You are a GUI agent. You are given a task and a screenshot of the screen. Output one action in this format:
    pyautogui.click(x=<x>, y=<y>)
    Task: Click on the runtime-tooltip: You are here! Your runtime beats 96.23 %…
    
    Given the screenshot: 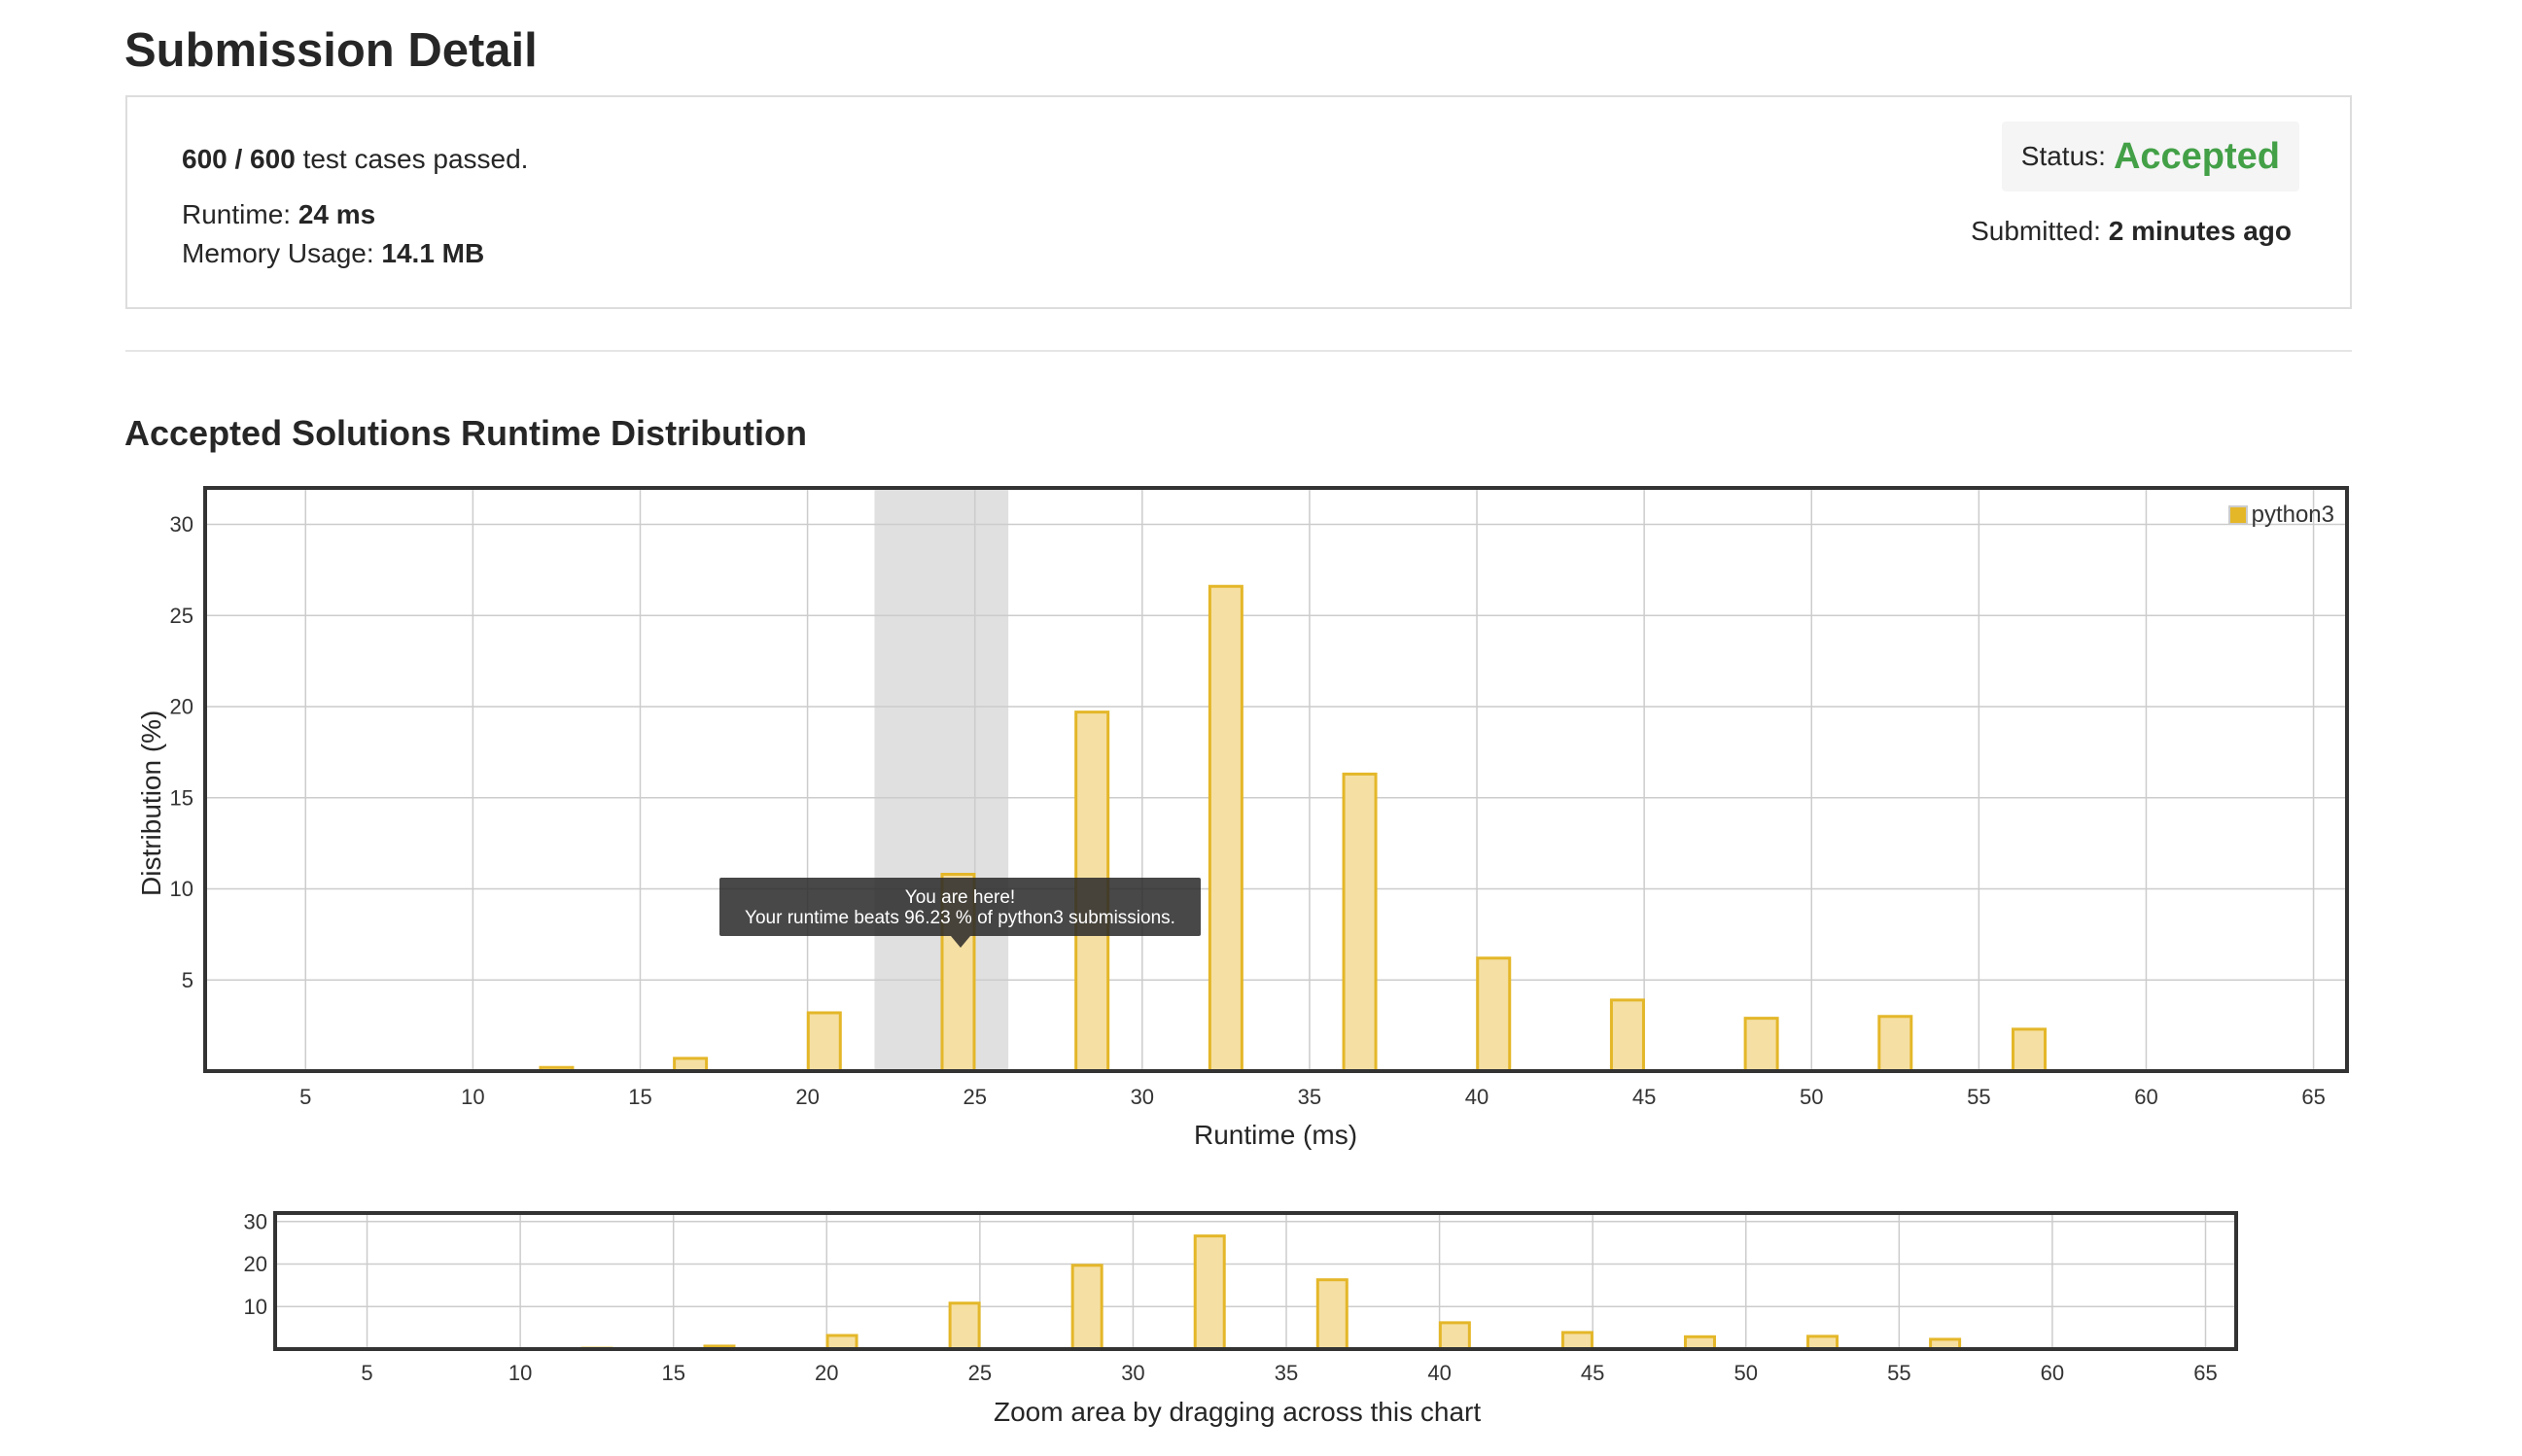 What is the action you would take?
    pyautogui.click(x=960, y=913)
    